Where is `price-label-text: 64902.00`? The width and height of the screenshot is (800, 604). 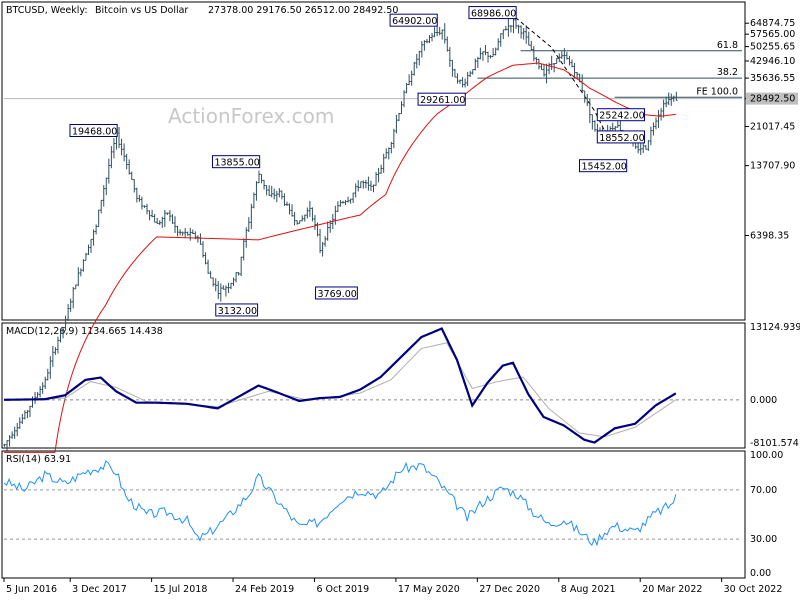 price-label-text: 64902.00 is located at coordinates (414, 21).